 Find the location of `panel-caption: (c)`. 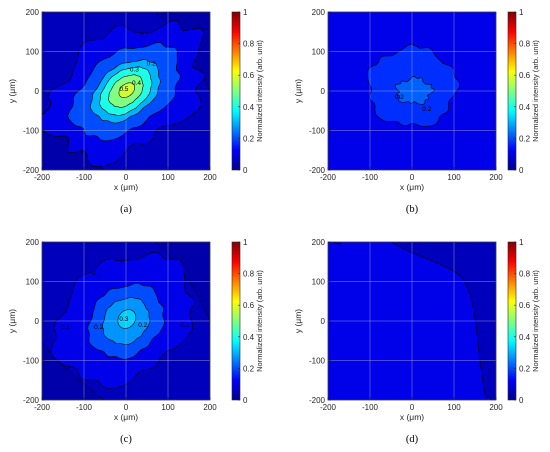

panel-caption: (c) is located at coordinates (126, 439).